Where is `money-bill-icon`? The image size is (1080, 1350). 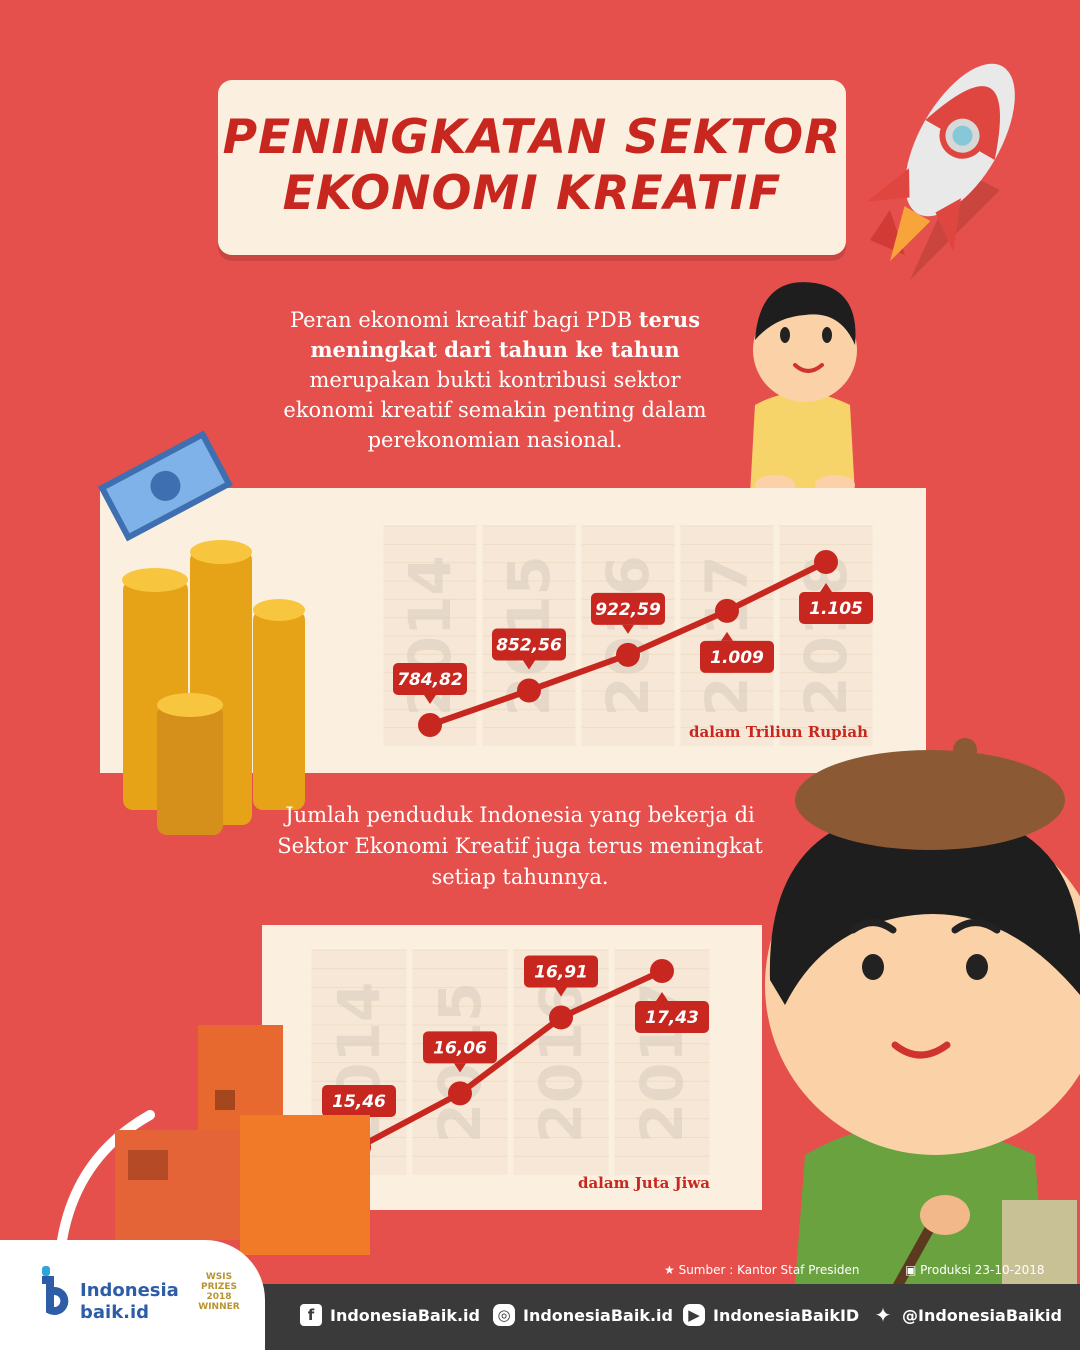 money-bill-icon is located at coordinates (165, 486).